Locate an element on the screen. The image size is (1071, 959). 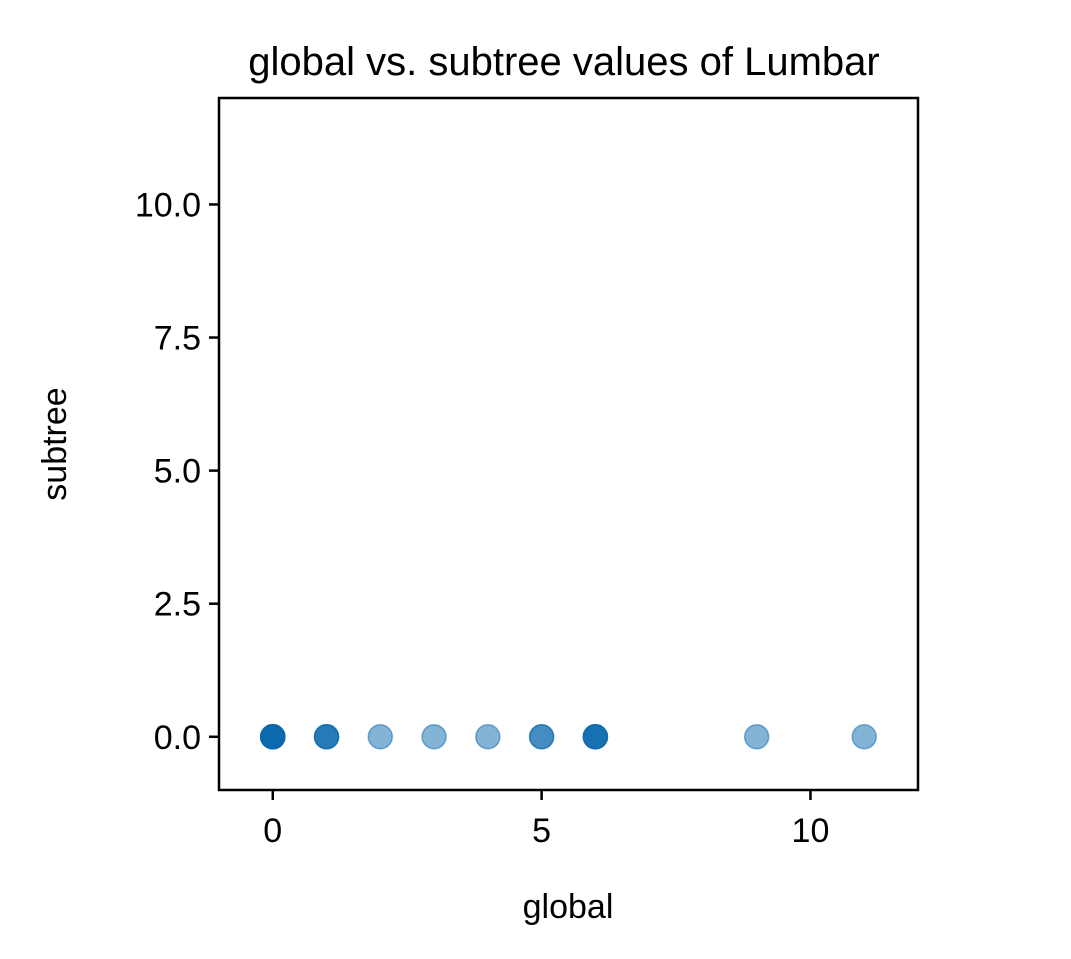
x-tick-label: 5 is located at coordinates (541, 831).